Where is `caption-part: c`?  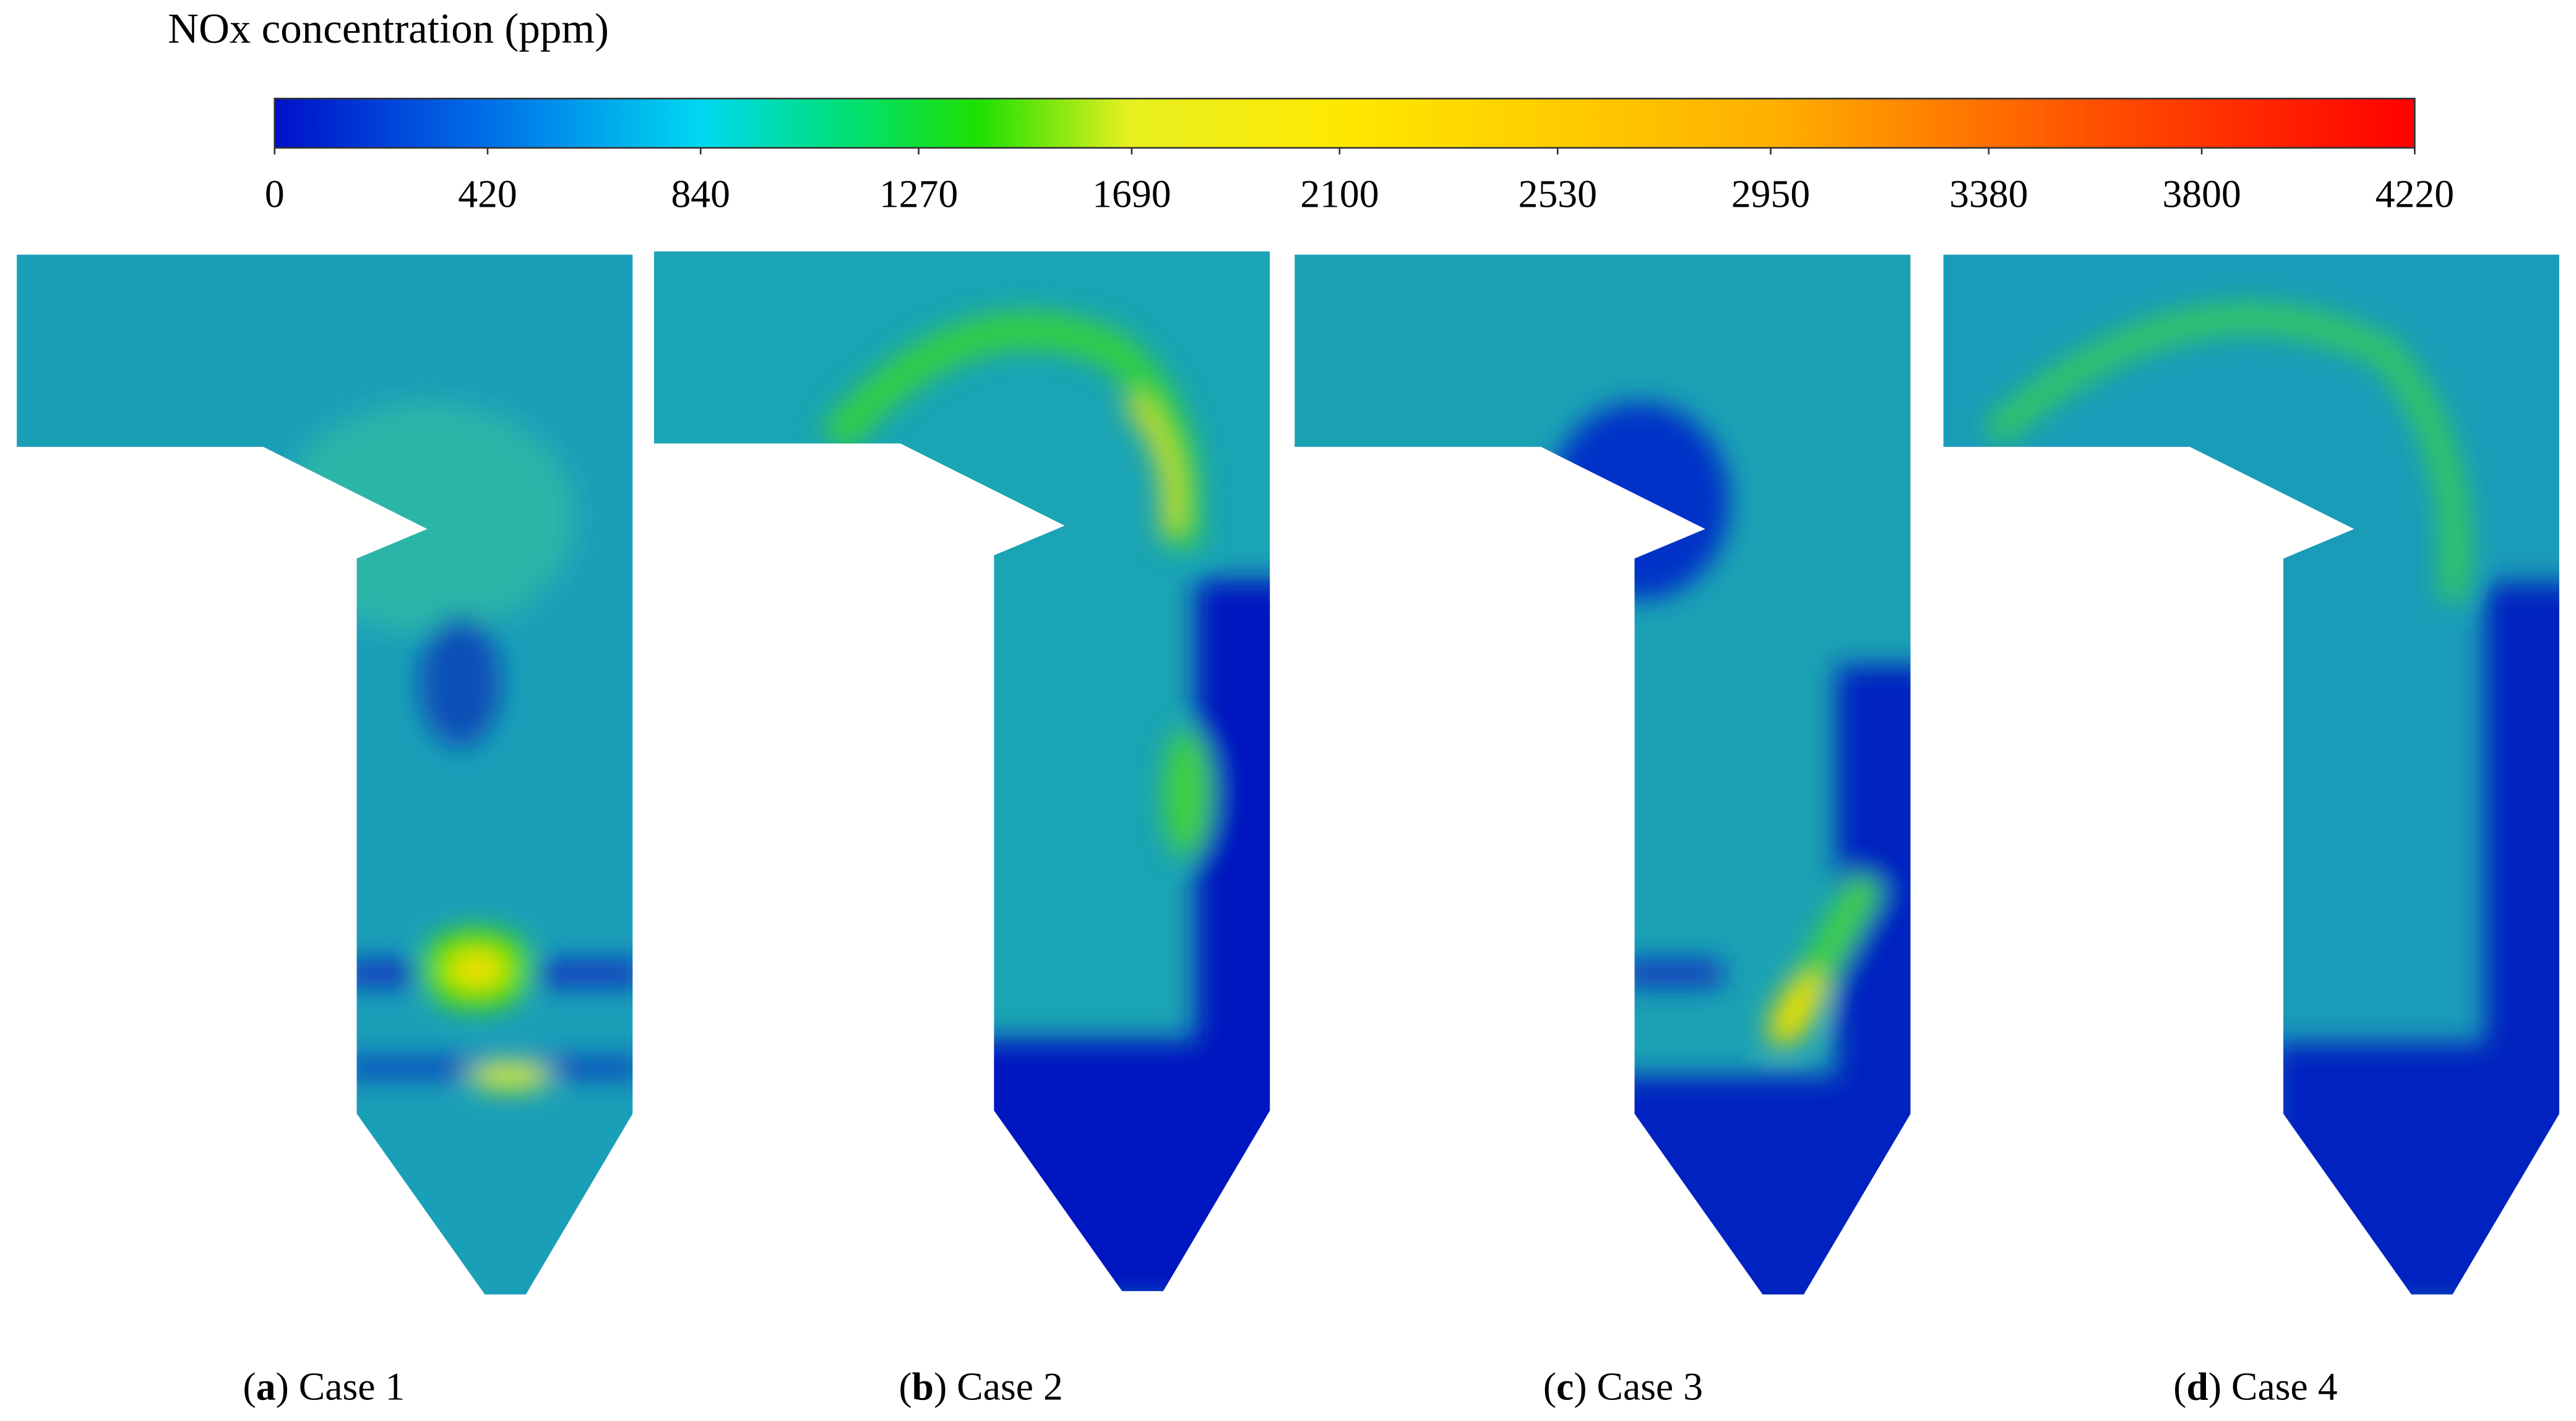 caption-part: c is located at coordinates (1565, 1386).